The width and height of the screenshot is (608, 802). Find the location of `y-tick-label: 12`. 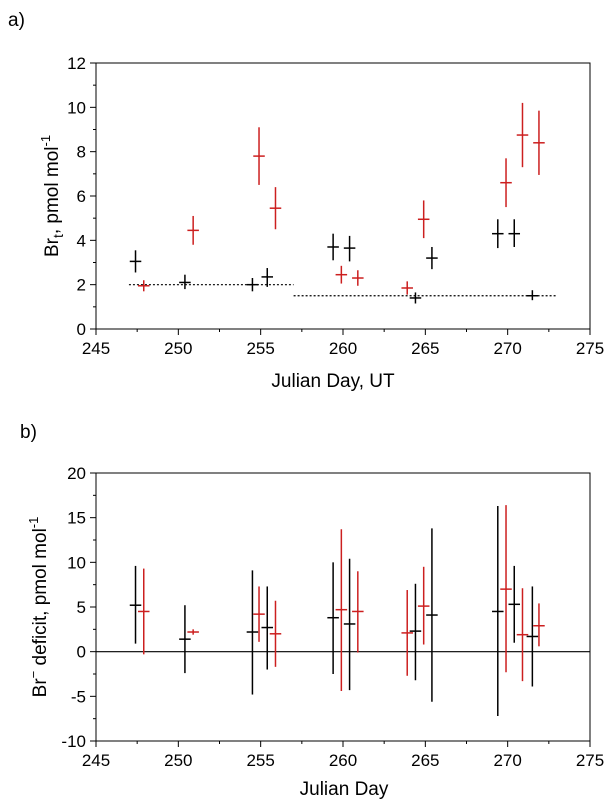

y-tick-label: 12 is located at coordinates (76, 63).